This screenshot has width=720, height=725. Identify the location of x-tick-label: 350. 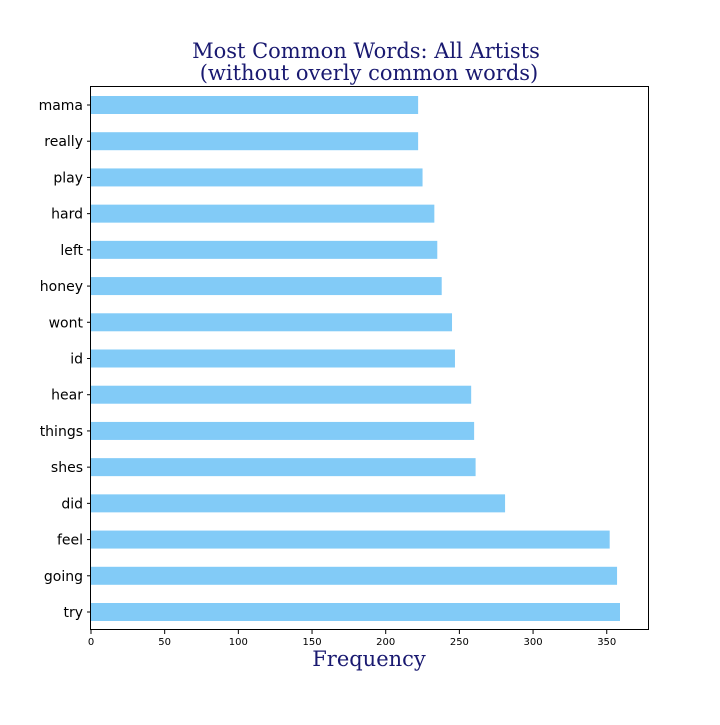
(606, 642).